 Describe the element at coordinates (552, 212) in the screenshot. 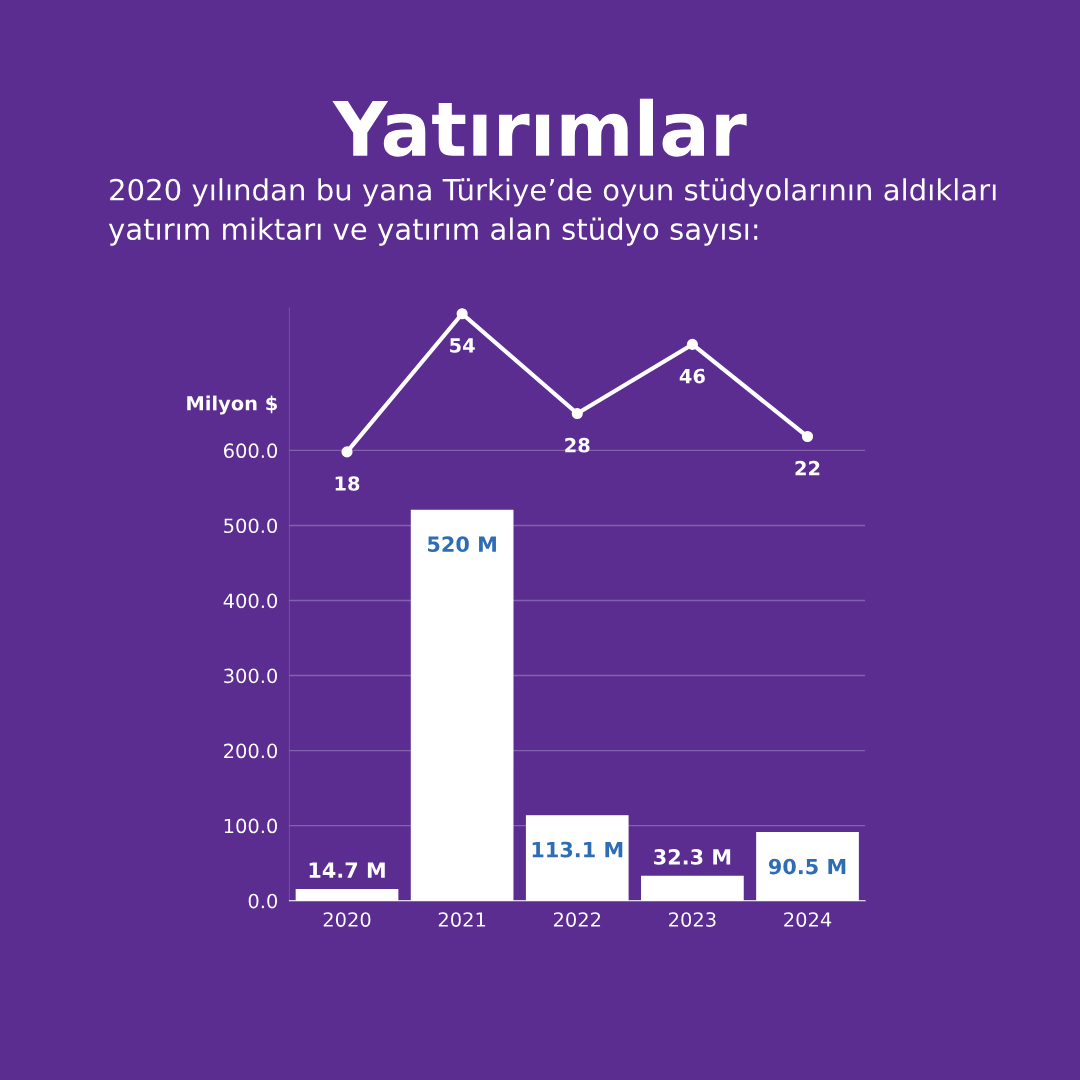

I see `chart-subtitle: 2020 yılından bu yana Türkiye’de oyun stüdyolarının aldıkları yatırım miktarı ve yatırım alan stüdyo sayısı:` at that location.